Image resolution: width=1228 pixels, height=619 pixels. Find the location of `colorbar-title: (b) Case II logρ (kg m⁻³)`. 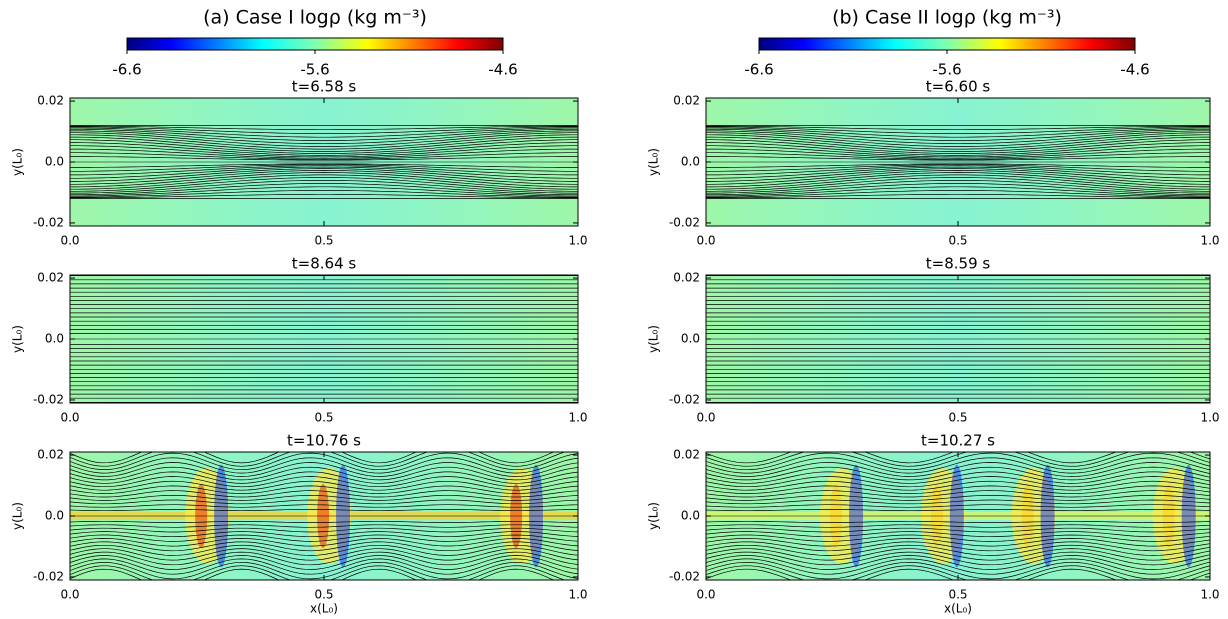

colorbar-title: (b) Case II logρ (kg m⁻³) is located at coordinates (947, 18).